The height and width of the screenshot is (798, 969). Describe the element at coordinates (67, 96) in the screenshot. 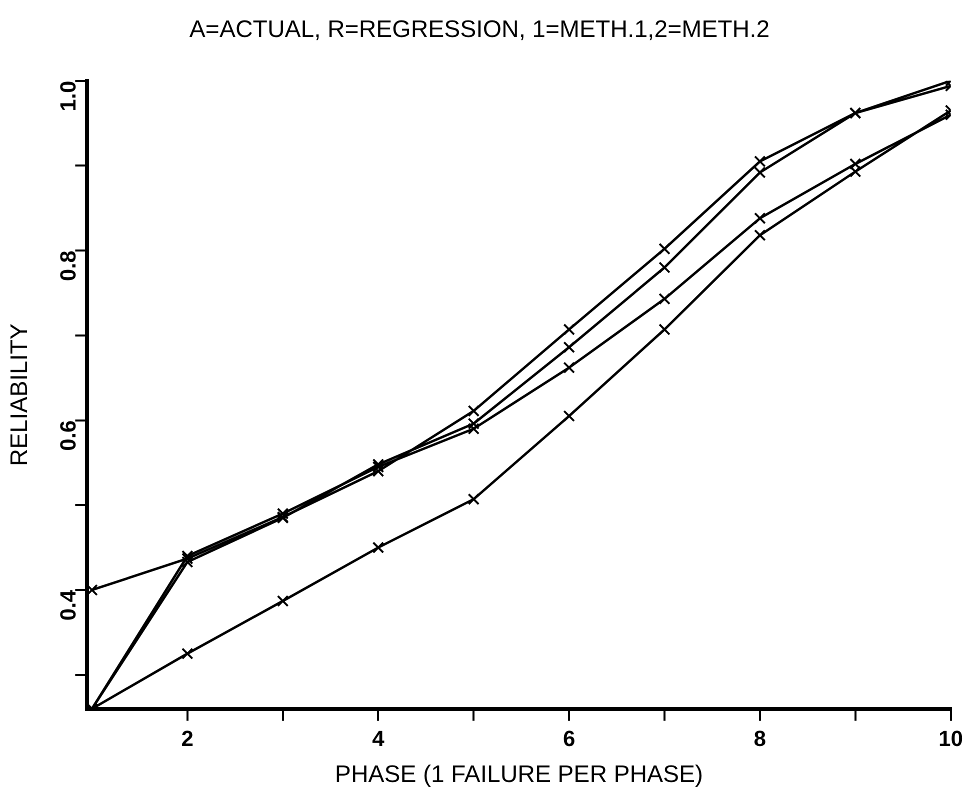

I see `y-tick-label: 1.0` at that location.